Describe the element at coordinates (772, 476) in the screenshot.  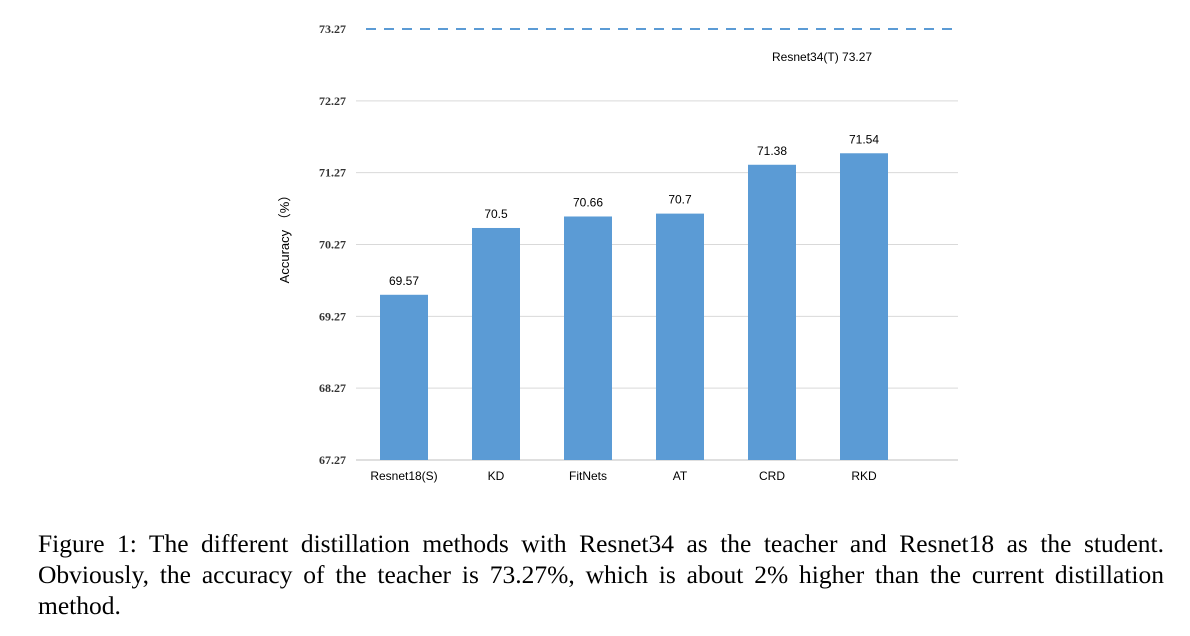
I see `x-tick-label: CRD` at that location.